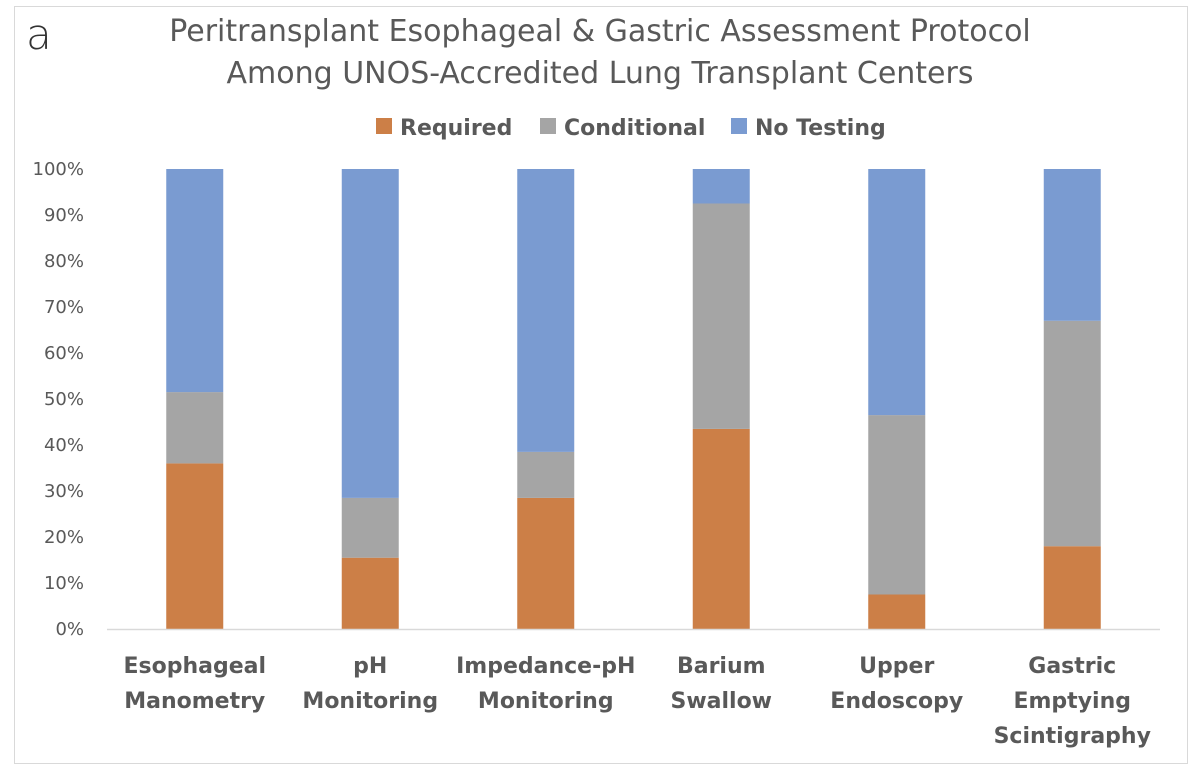  What do you see at coordinates (896, 666) in the screenshot?
I see `x-category-label: Upper` at bounding box center [896, 666].